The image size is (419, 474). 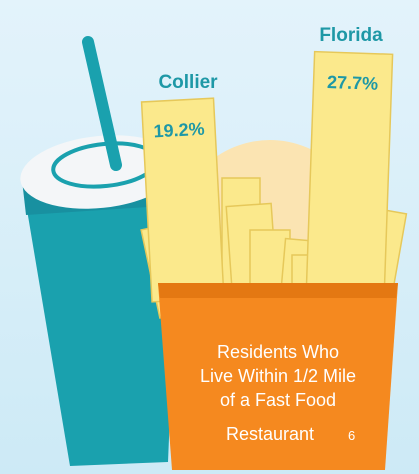 What do you see at coordinates (351, 435) in the screenshot?
I see `footnote: 6` at bounding box center [351, 435].